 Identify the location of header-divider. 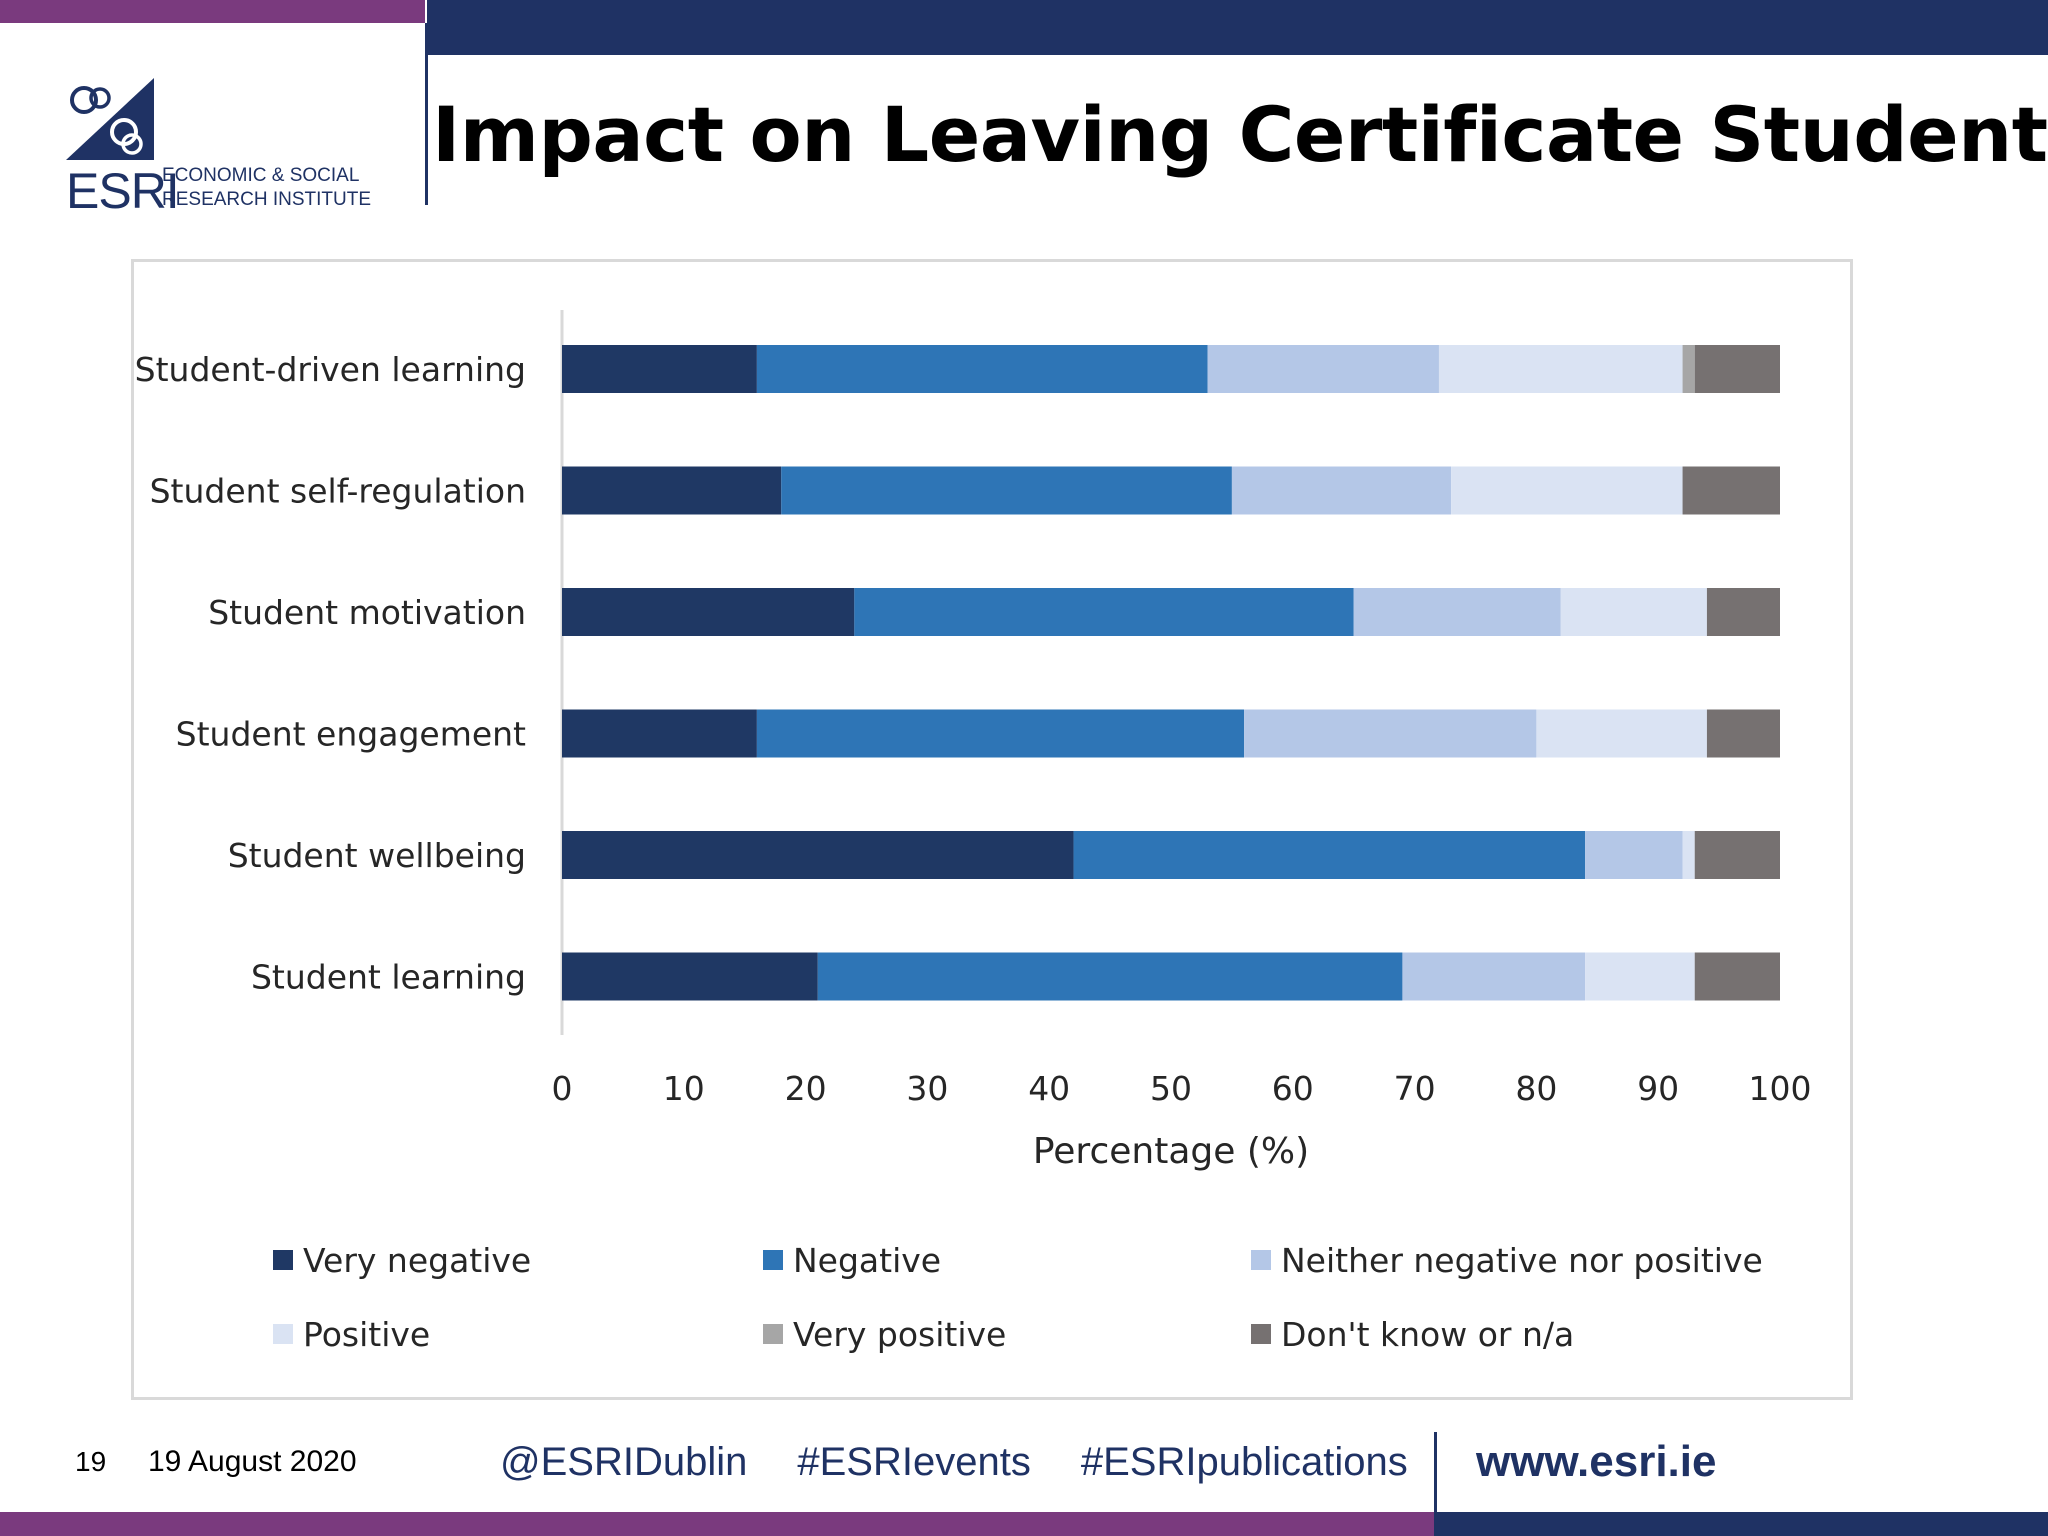
(426, 114).